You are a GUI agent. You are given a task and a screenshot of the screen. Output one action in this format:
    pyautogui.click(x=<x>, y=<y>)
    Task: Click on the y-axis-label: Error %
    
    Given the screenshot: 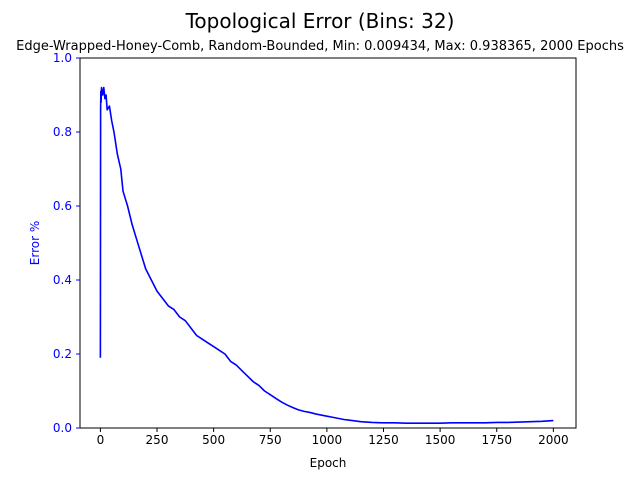 What is the action you would take?
    pyautogui.click(x=35, y=243)
    